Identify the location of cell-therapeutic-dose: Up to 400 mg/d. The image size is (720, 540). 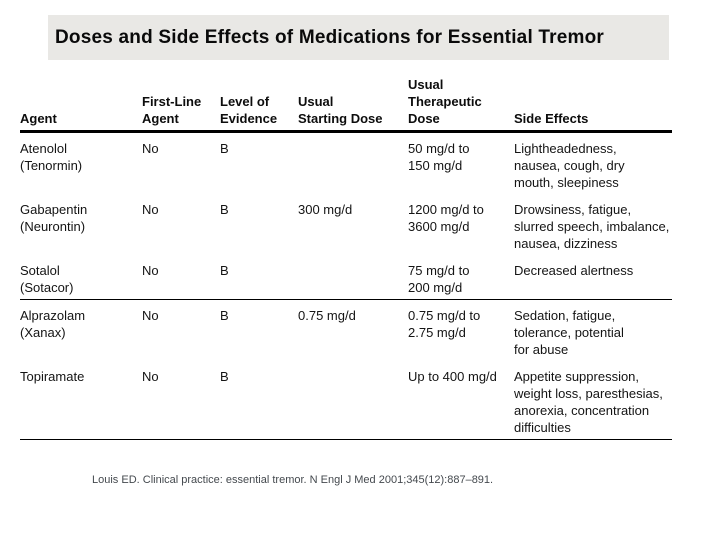
(461, 400).